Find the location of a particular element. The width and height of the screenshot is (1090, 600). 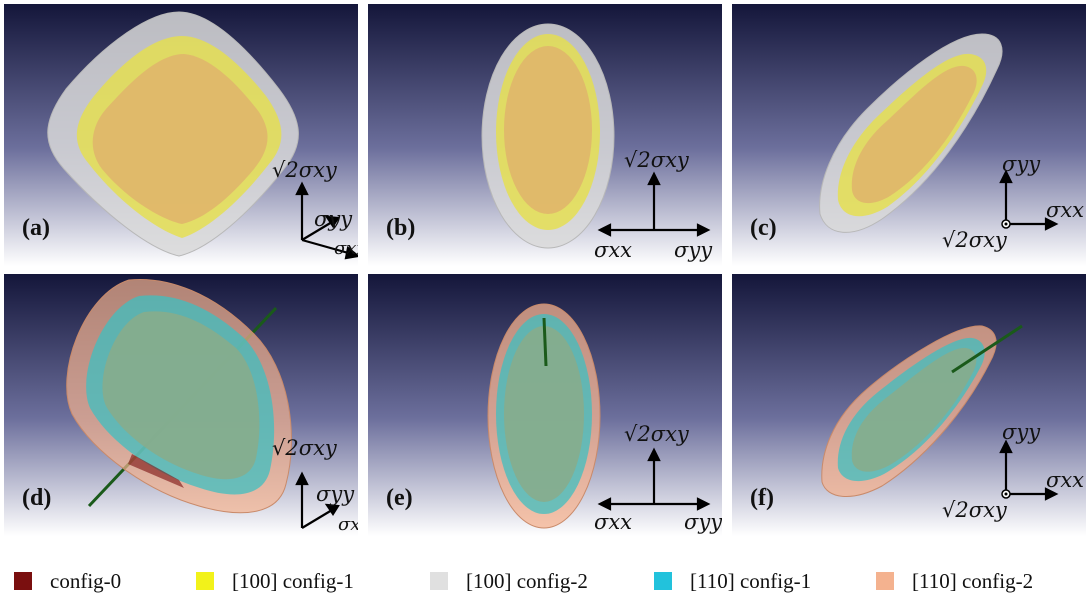

panel-label: (b) is located at coordinates (401, 228).